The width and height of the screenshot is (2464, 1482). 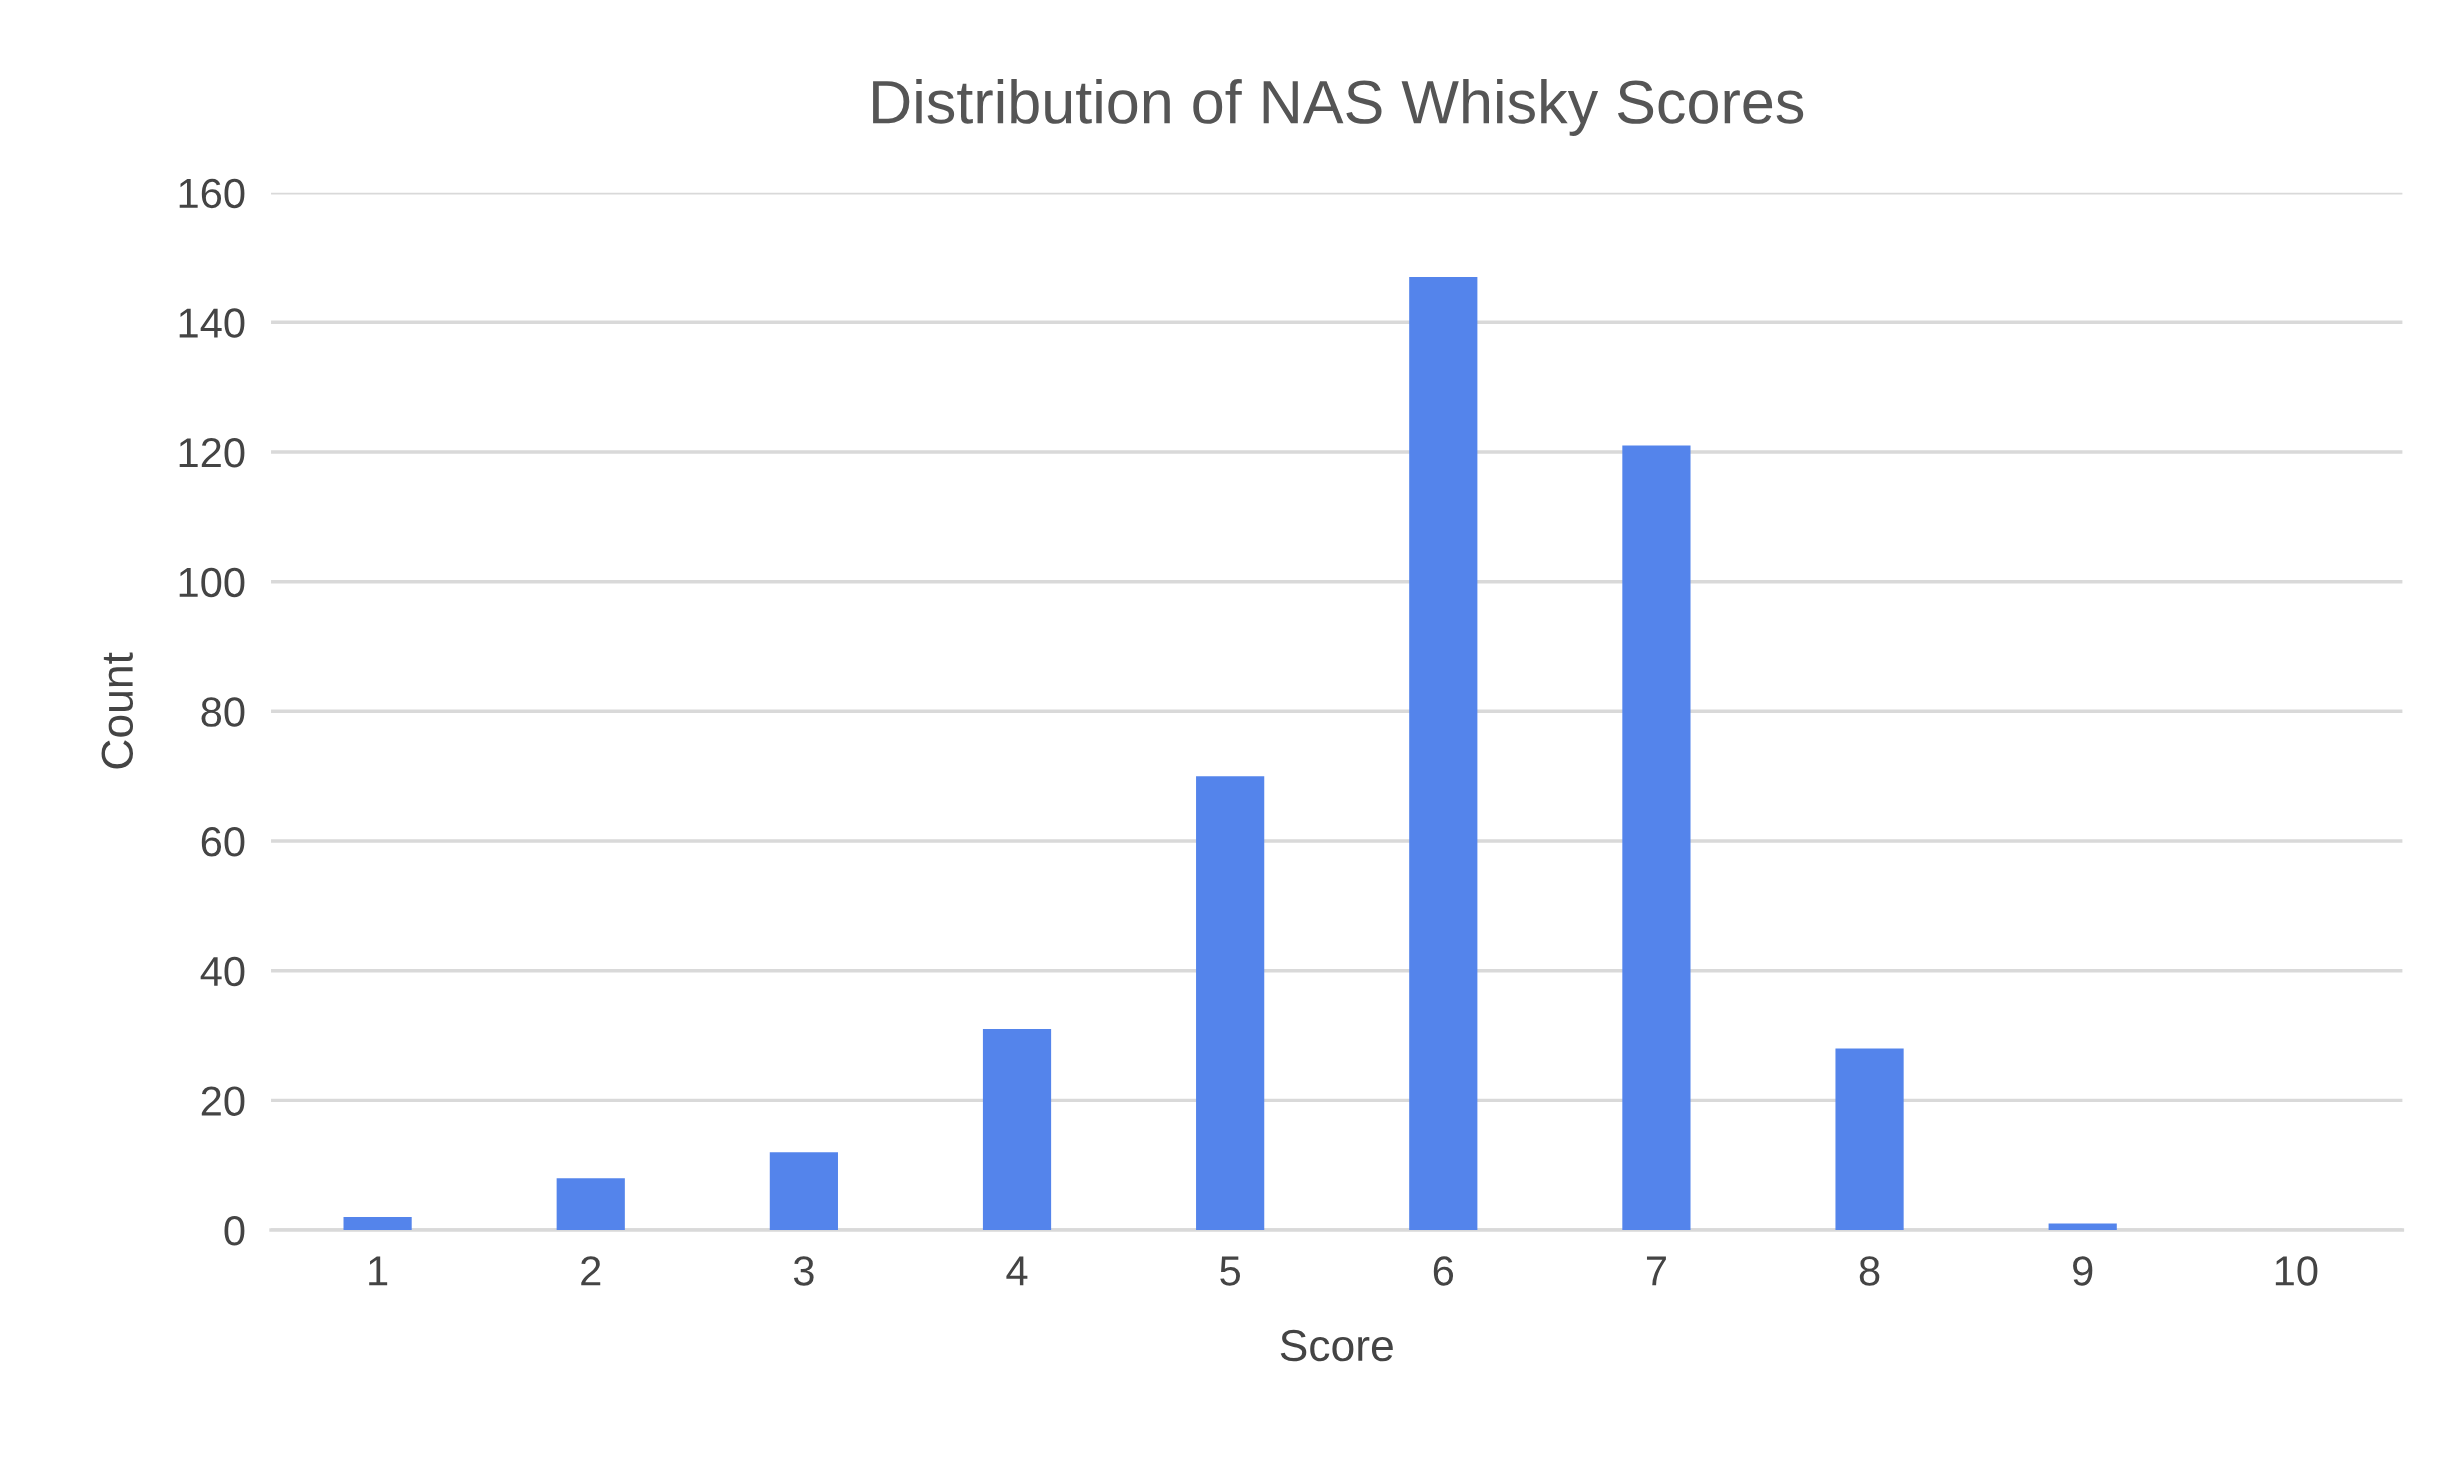 I want to click on x-tick-label: 8, so click(x=1869, y=1271).